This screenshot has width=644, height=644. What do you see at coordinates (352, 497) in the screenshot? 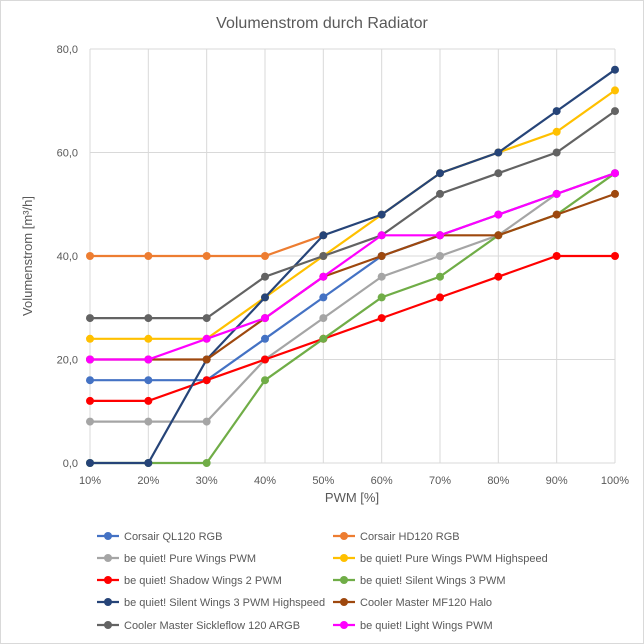
I see `x-axis-title: PWM [%]` at bounding box center [352, 497].